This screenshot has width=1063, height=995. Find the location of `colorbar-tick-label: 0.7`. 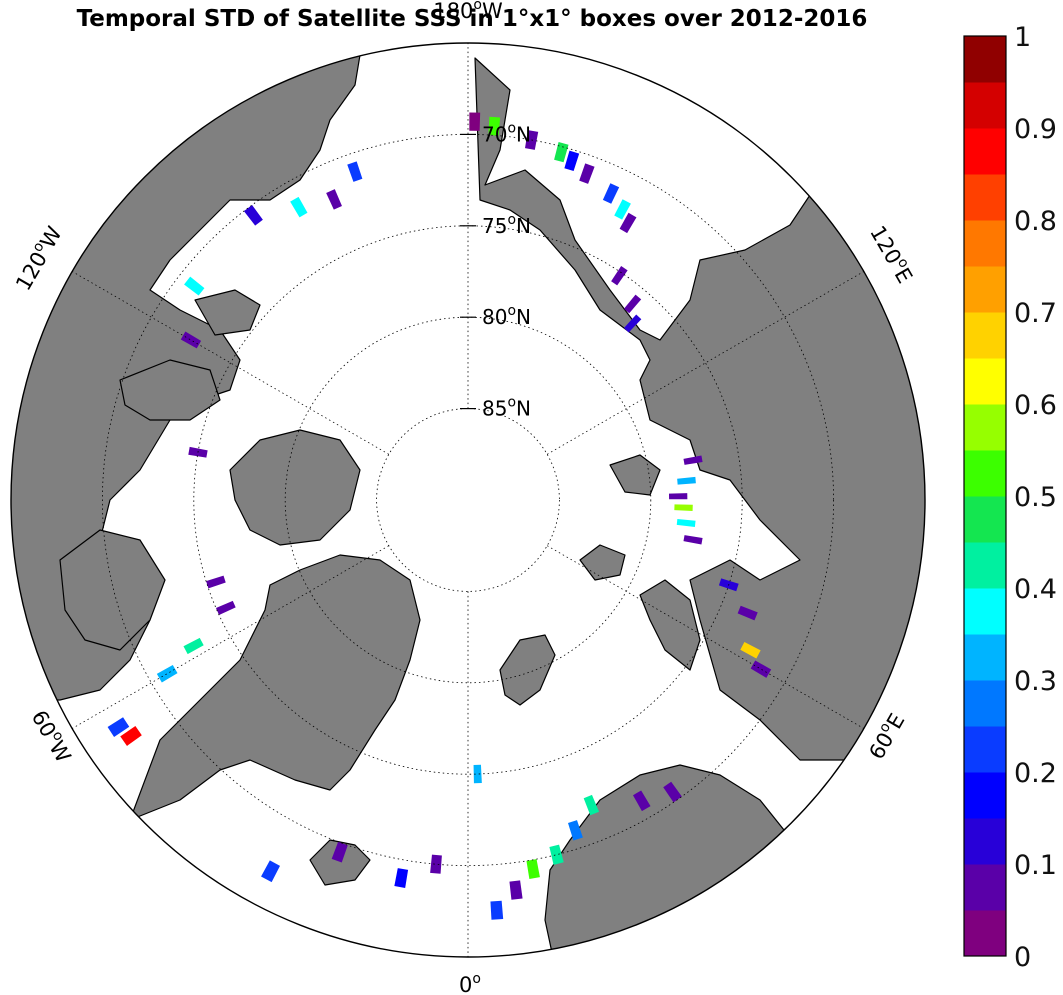

colorbar-tick-label: 0.7 is located at coordinates (1035, 313).